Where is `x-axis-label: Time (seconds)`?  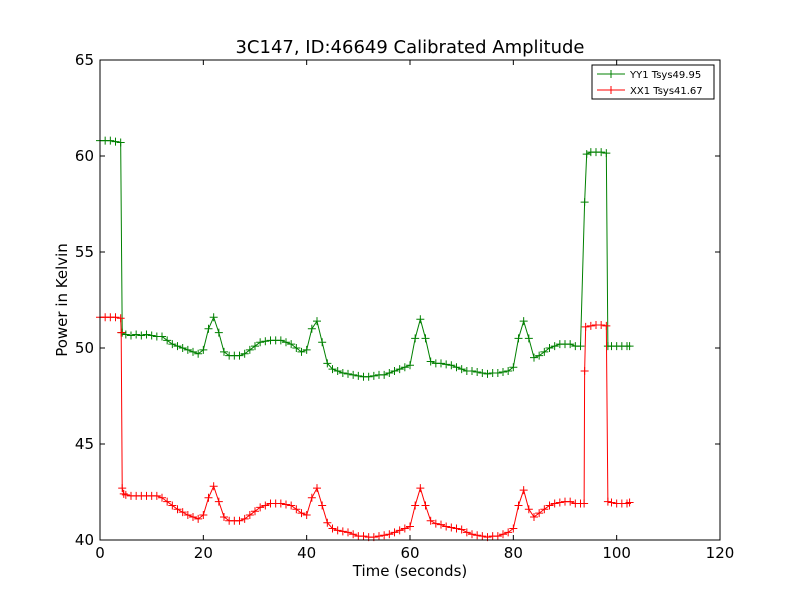 x-axis-label: Time (seconds) is located at coordinates (410, 571).